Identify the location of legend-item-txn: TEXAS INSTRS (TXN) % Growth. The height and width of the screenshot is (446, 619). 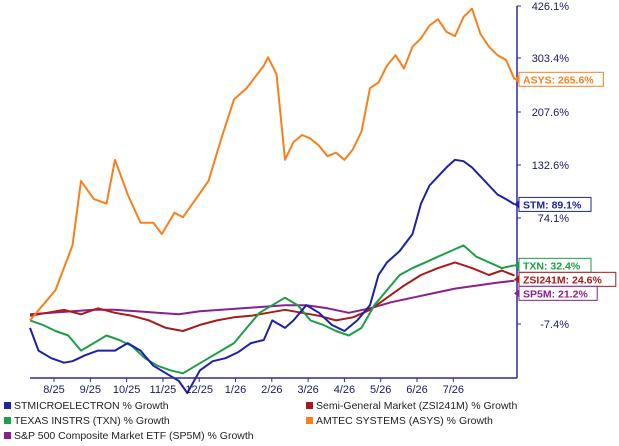
(87, 421).